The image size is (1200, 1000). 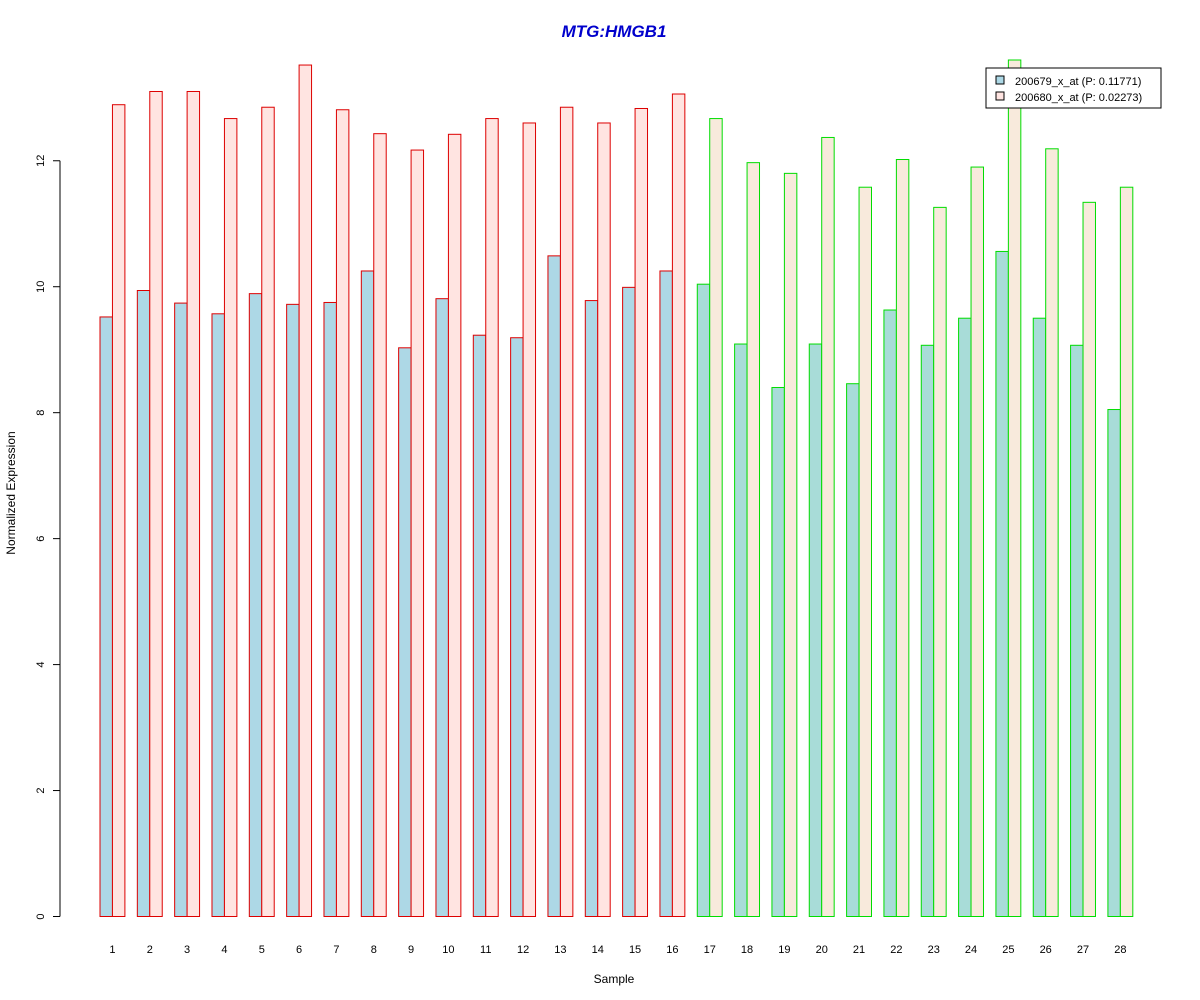 What do you see at coordinates (614, 979) in the screenshot?
I see `x-axis-label: Sample` at bounding box center [614, 979].